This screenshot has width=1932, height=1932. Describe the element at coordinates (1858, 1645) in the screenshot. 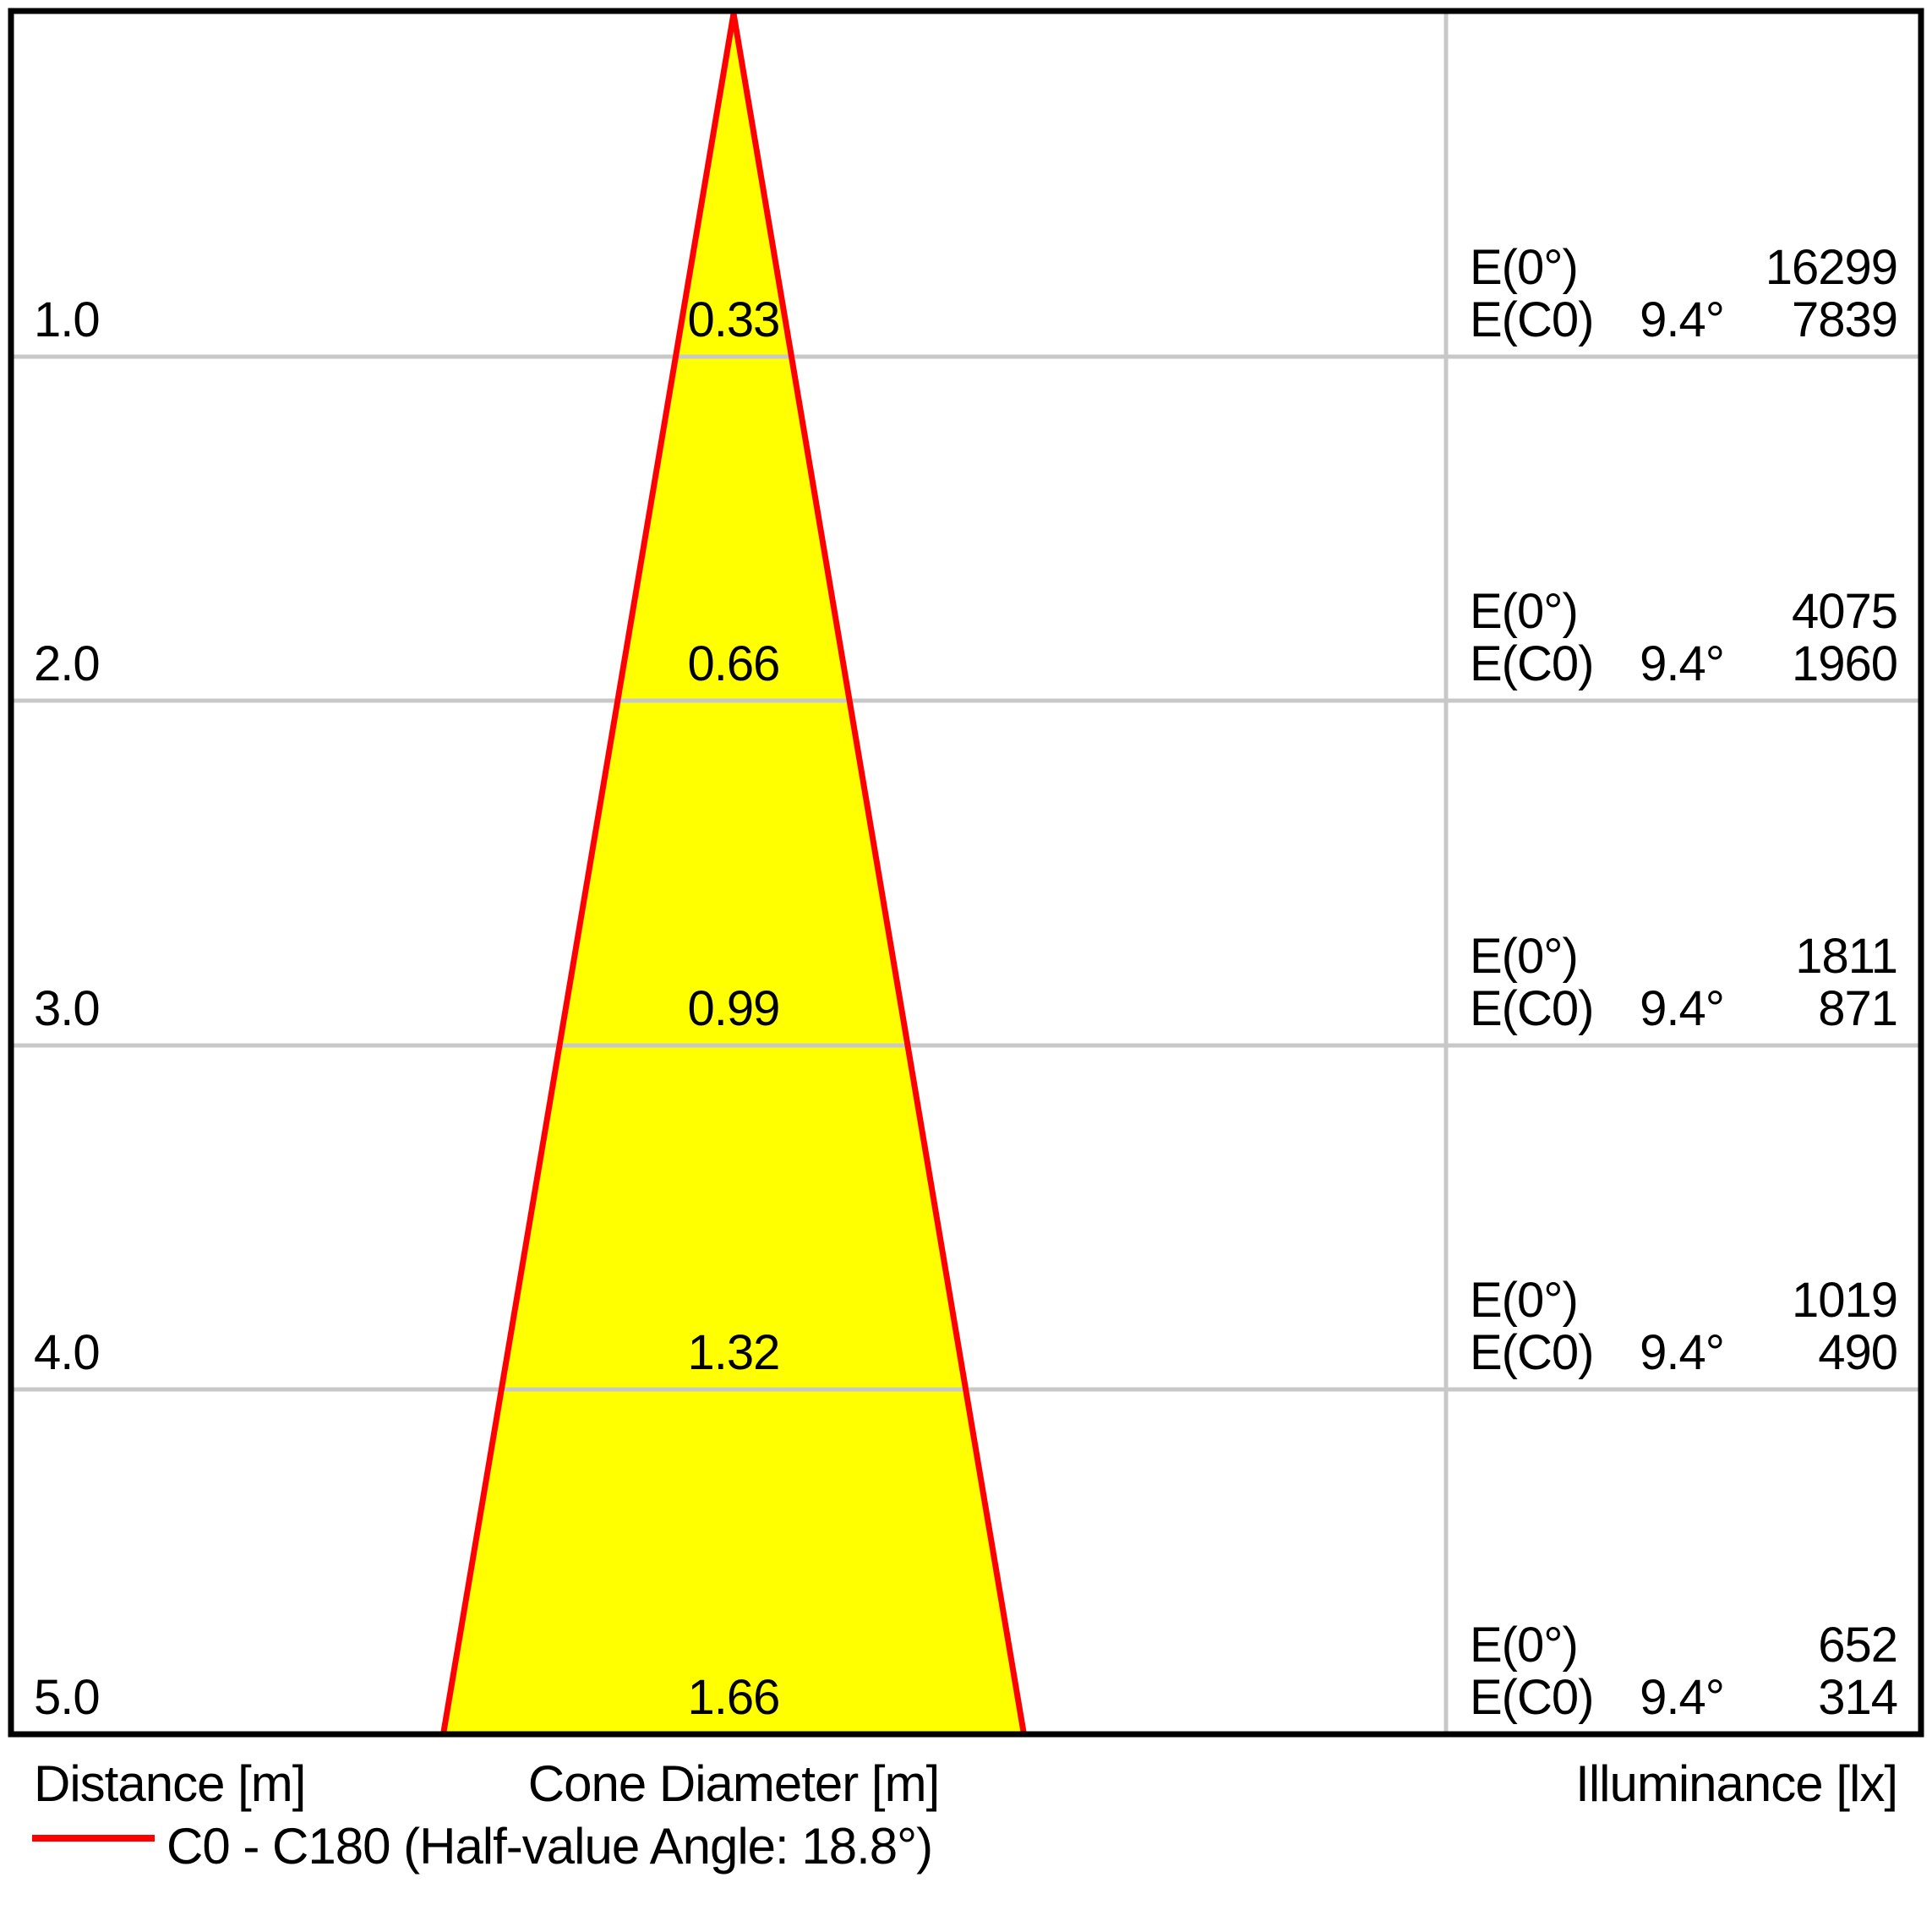

I see `e0-value: 652` at that location.